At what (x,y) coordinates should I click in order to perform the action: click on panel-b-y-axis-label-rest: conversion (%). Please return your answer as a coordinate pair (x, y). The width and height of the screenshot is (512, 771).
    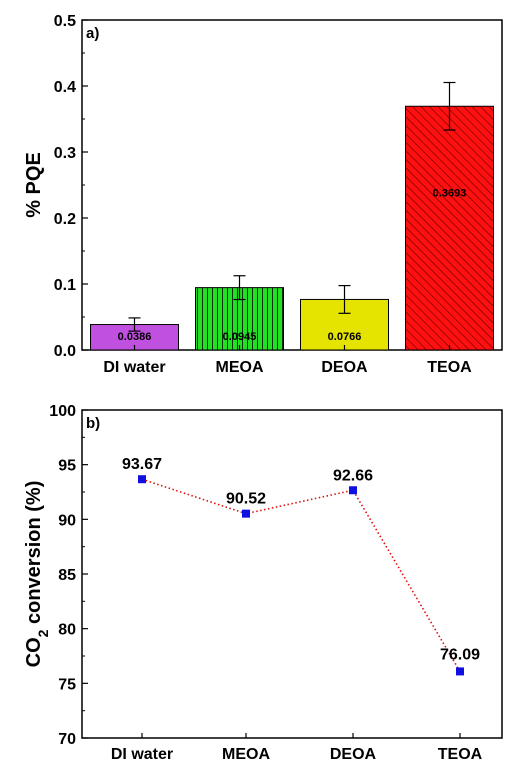
    Looking at the image, I should click on (34, 555).